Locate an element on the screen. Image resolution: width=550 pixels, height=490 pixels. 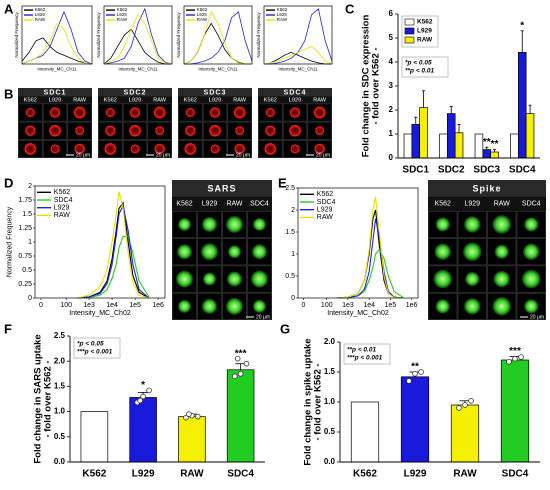
notes-box is located at coordinates (425, 67).